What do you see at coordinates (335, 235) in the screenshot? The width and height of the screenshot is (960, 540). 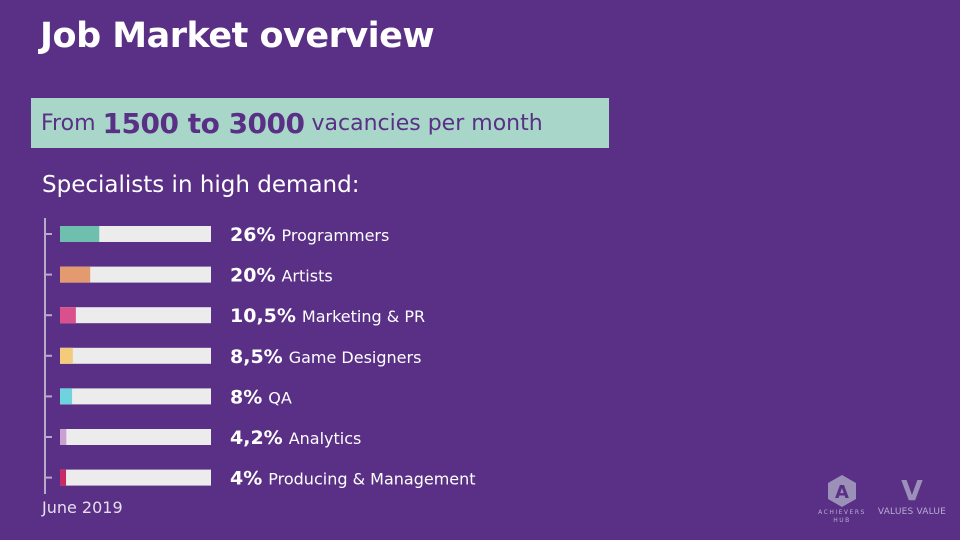 I see `category-label: Programmers` at bounding box center [335, 235].